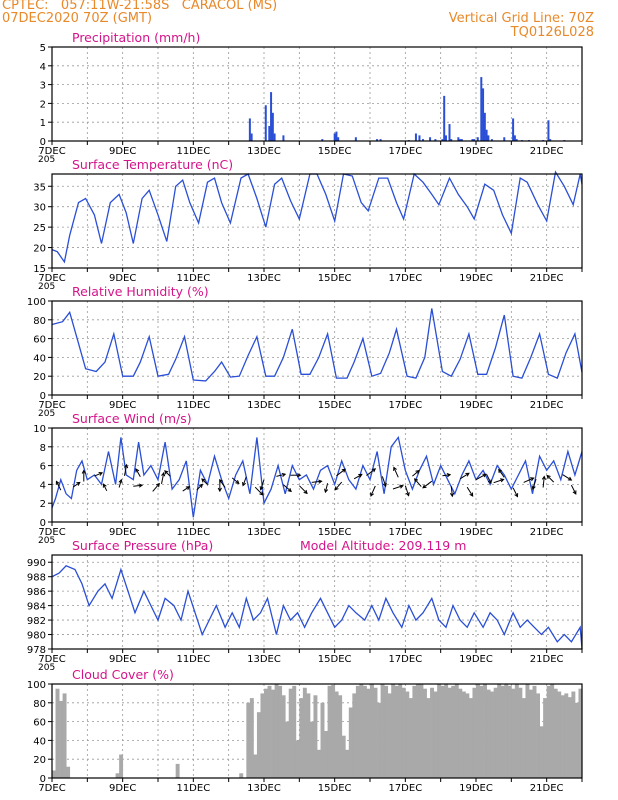 This screenshot has width=618, height=800. What do you see at coordinates (152, 164) in the screenshot?
I see `panel-title: Surface Temperature (nC)` at bounding box center [152, 164].